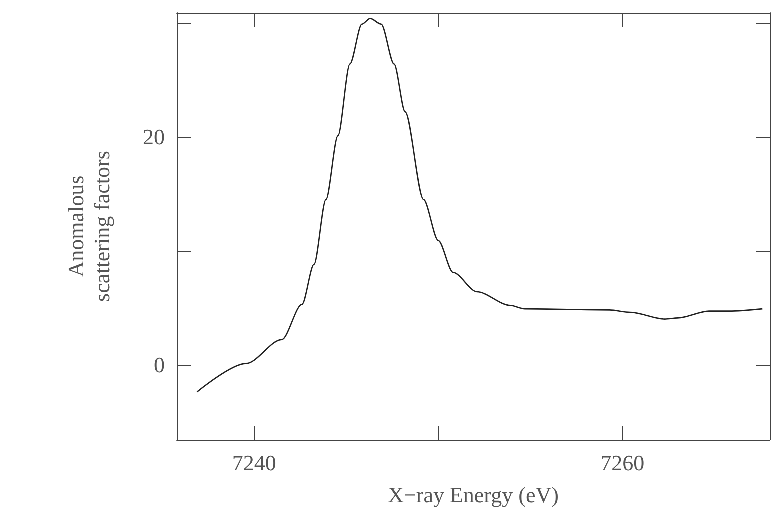  What do you see at coordinates (154, 137) in the screenshot?
I see `y-tick-label: 20` at bounding box center [154, 137].